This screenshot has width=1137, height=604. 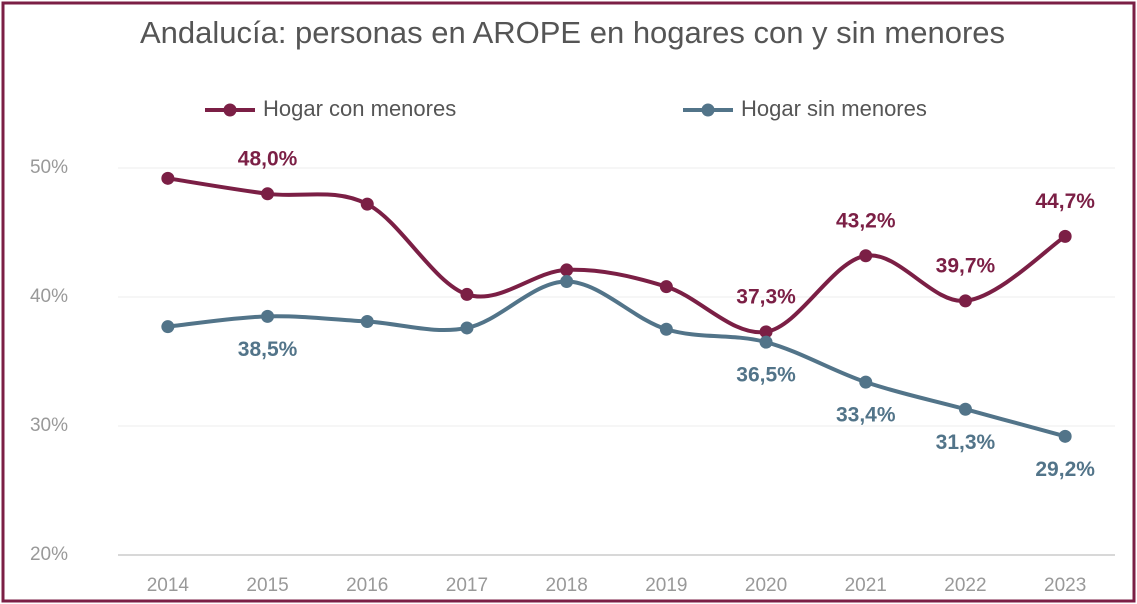 I want to click on data-label: 31,3%, so click(x=966, y=442).